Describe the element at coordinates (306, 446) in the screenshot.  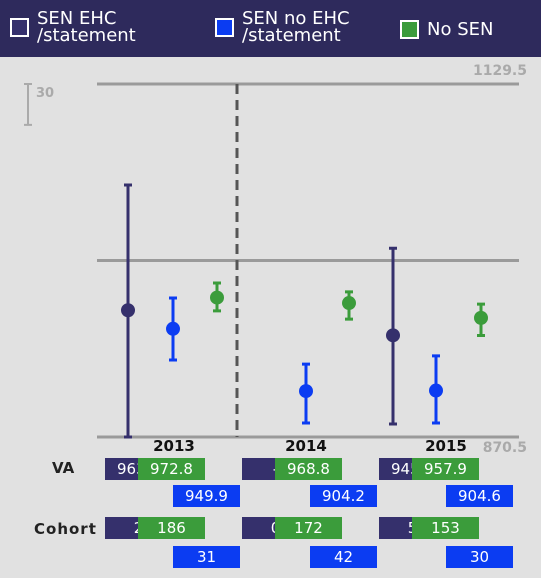
I see `category-label: 2014` at that location.